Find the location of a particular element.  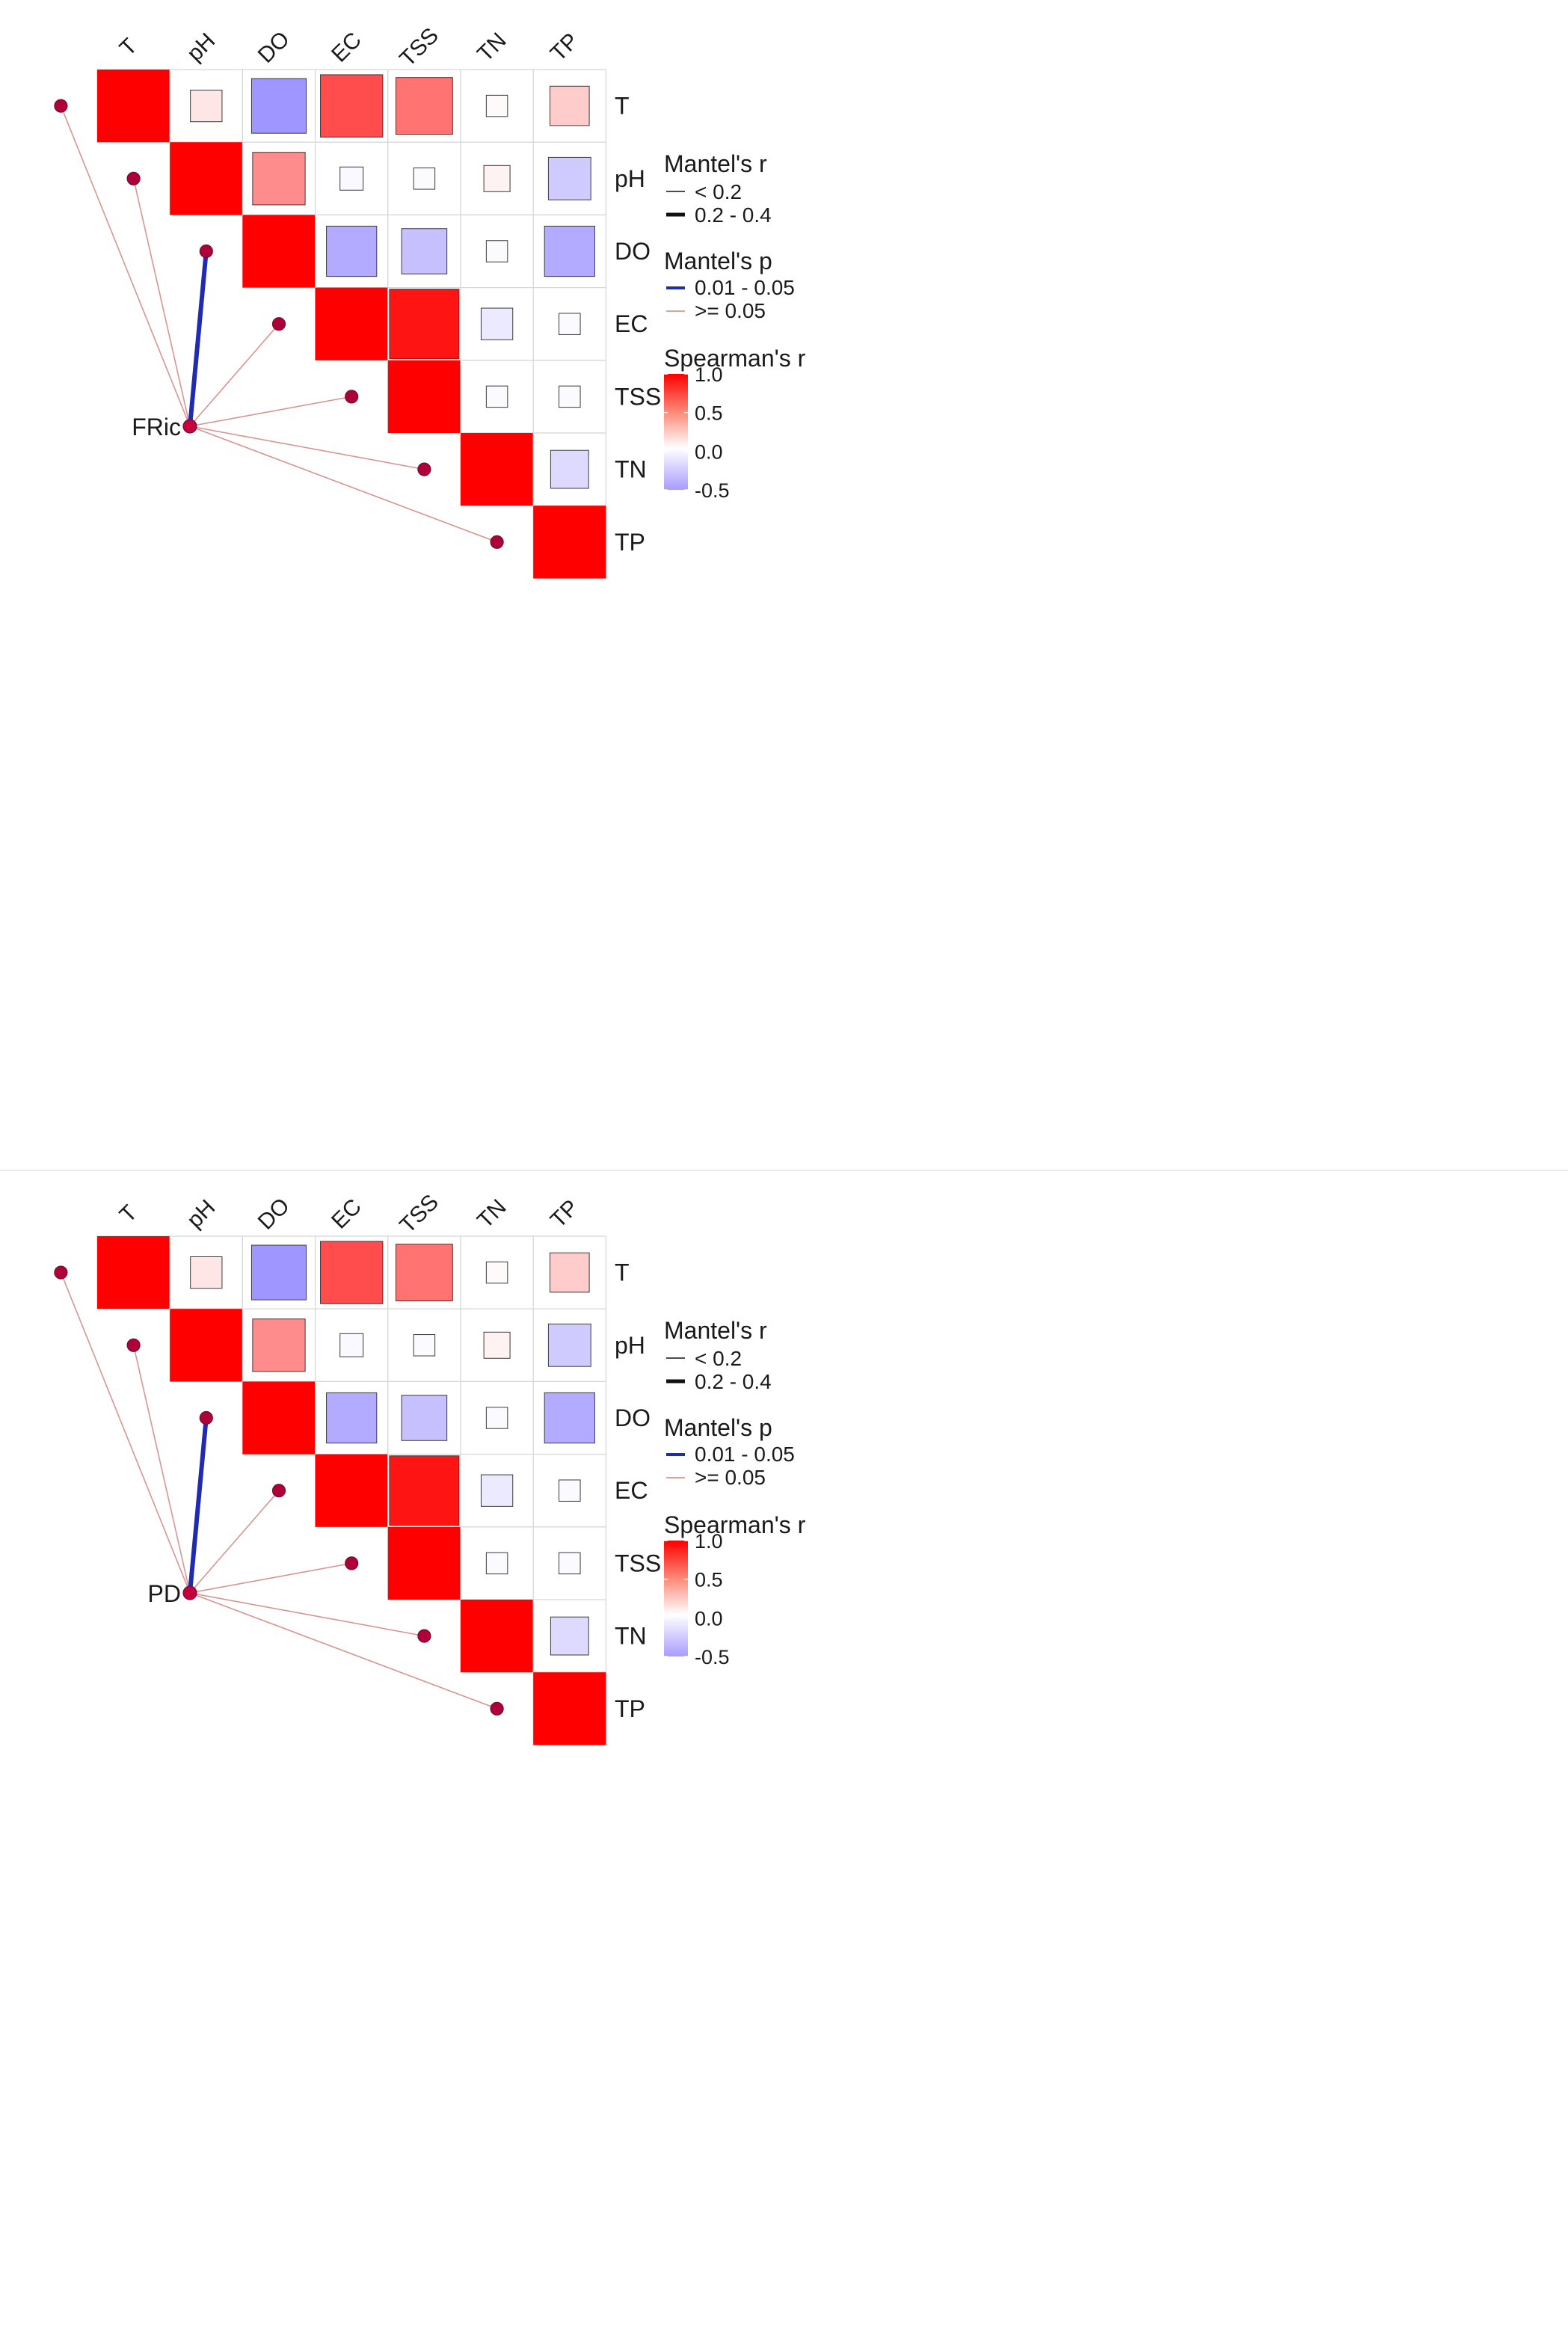

column-label: TSS is located at coordinates (419, 1214).